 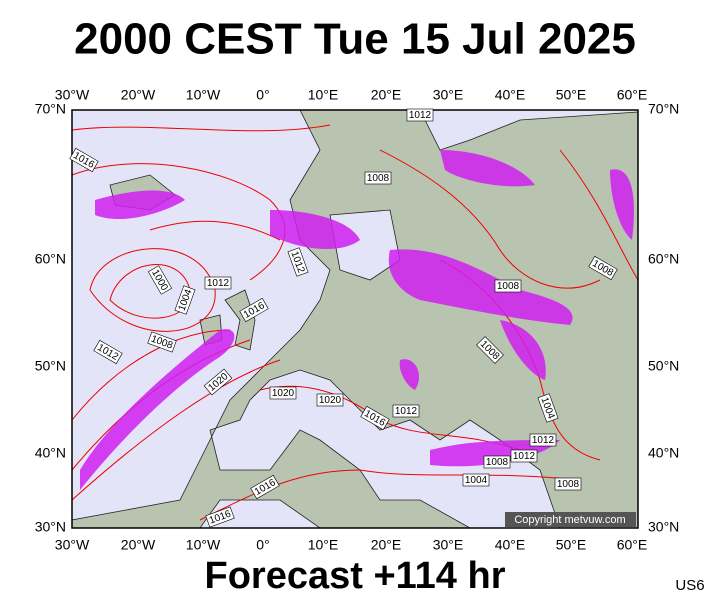 I want to click on model-label: US6, so click(x=689, y=585).